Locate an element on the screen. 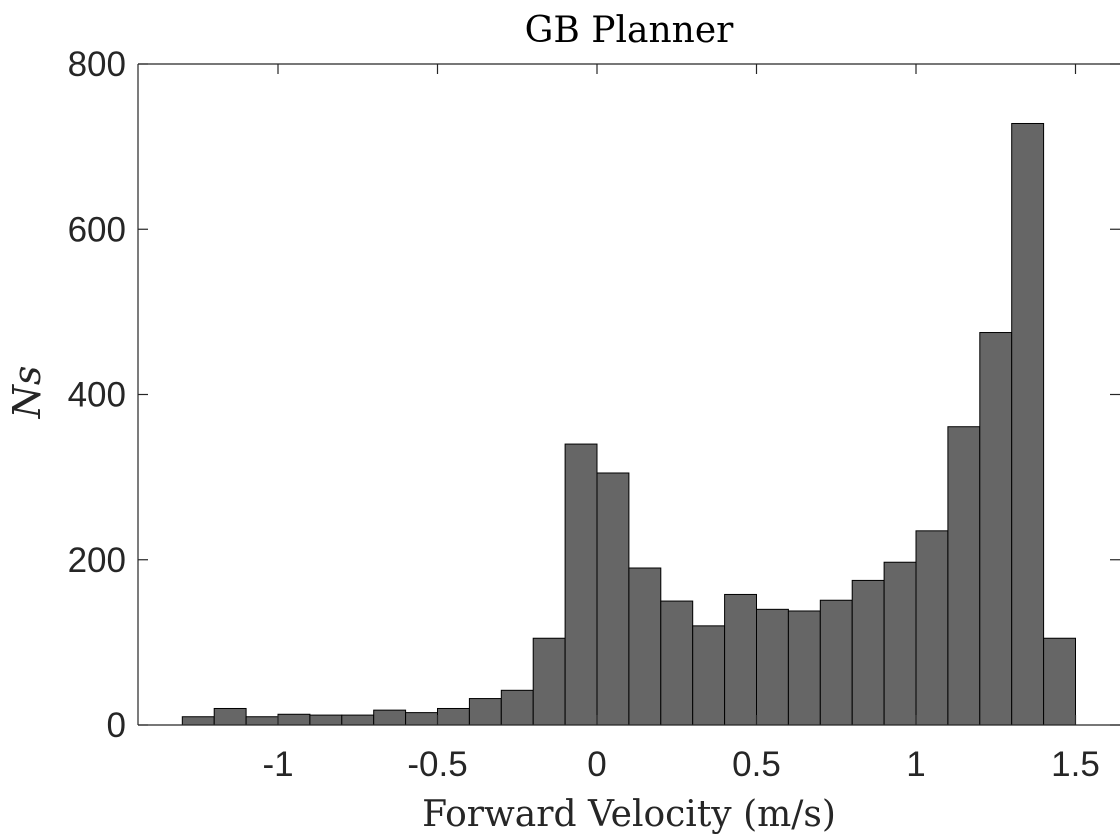  x-tick-label: 1.5 is located at coordinates (1075, 764).